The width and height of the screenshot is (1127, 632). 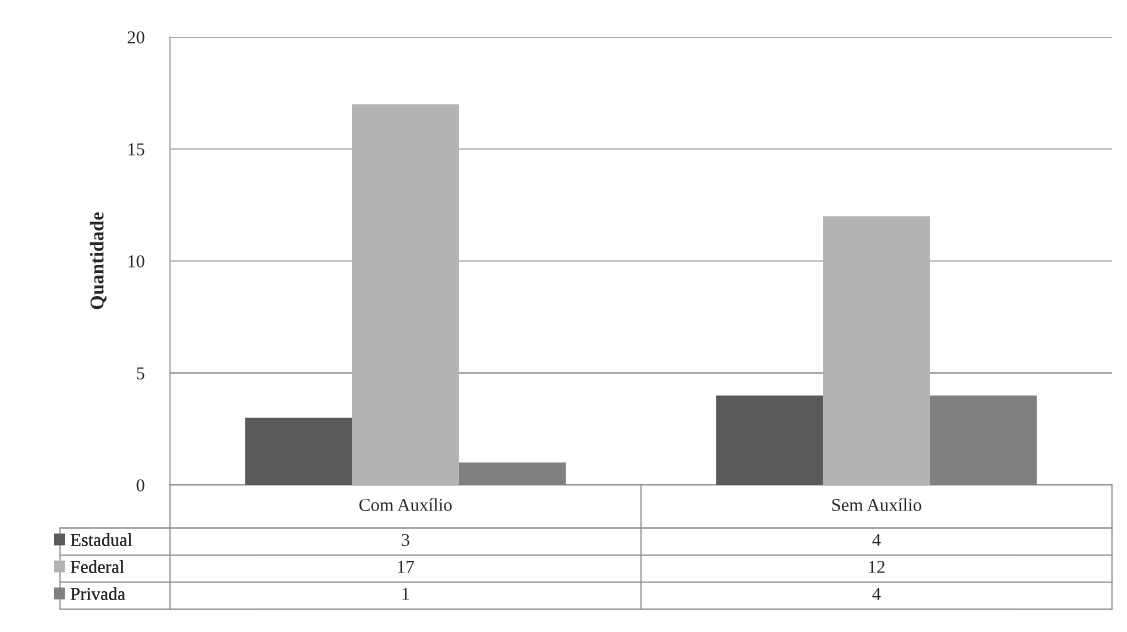 What do you see at coordinates (136, 37) in the screenshot?
I see `y-tick-label: 20` at bounding box center [136, 37].